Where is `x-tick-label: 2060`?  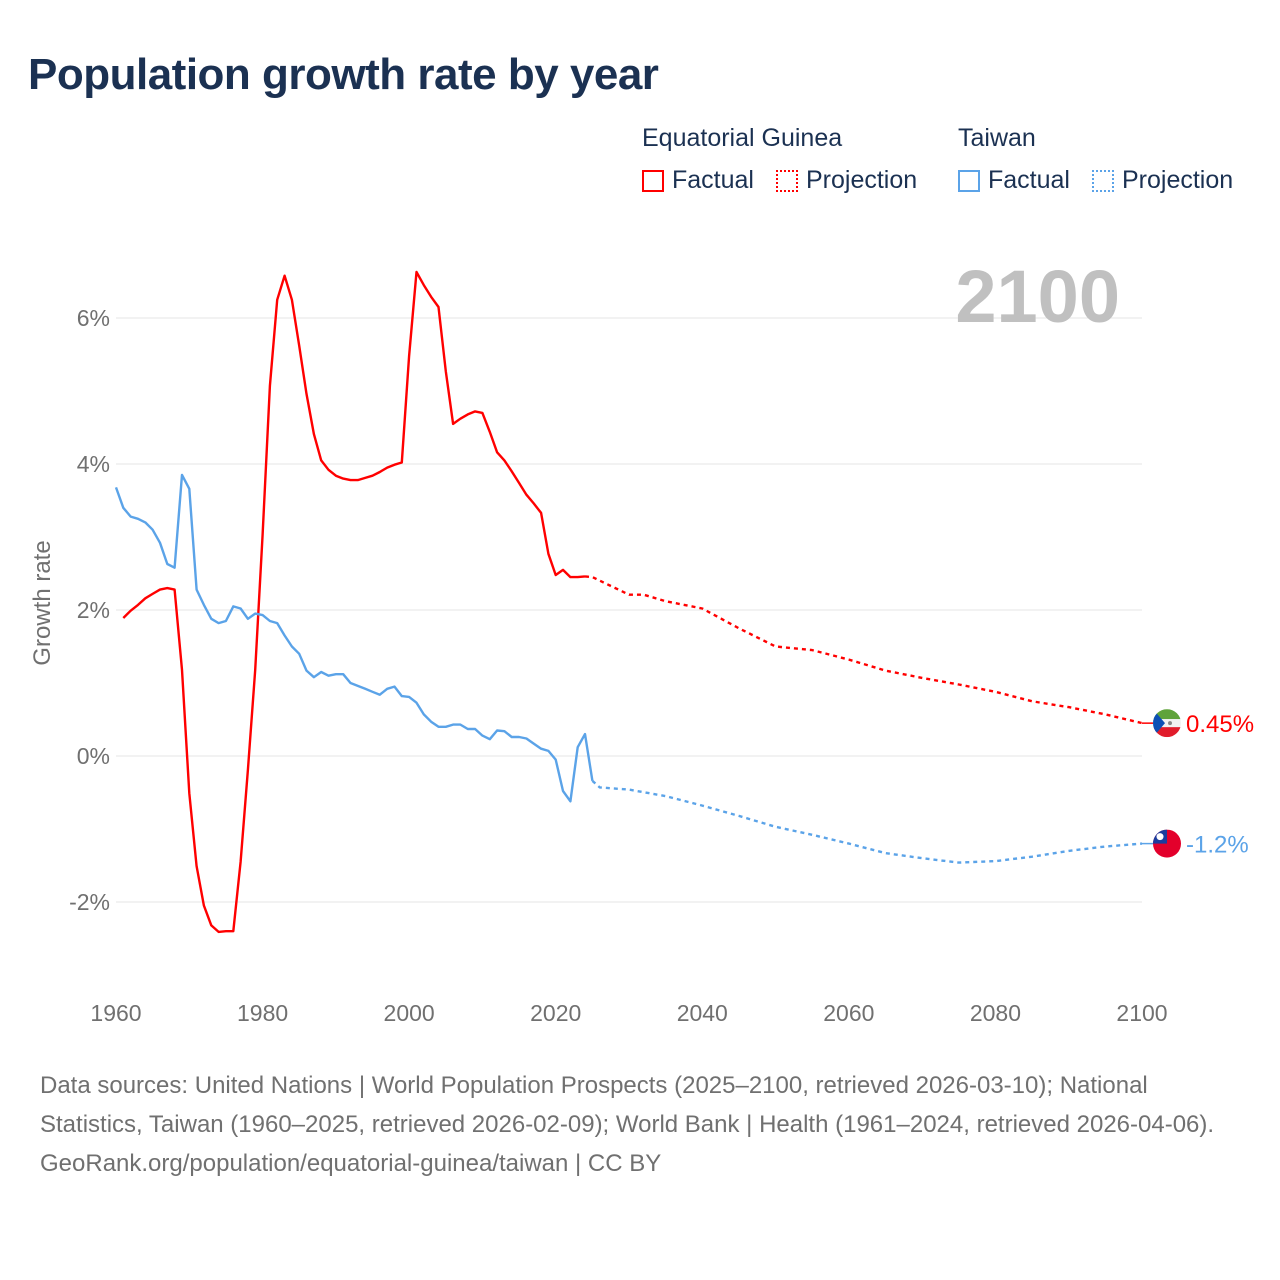 x-tick-label: 2060 is located at coordinates (848, 1013).